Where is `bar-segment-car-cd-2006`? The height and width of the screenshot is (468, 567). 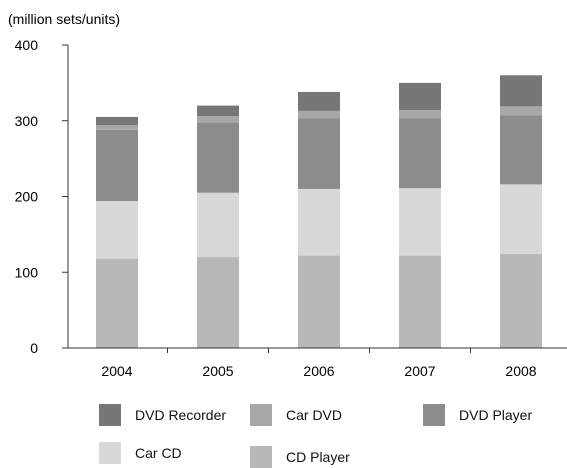 bar-segment-car-cd-2006 is located at coordinates (319, 222).